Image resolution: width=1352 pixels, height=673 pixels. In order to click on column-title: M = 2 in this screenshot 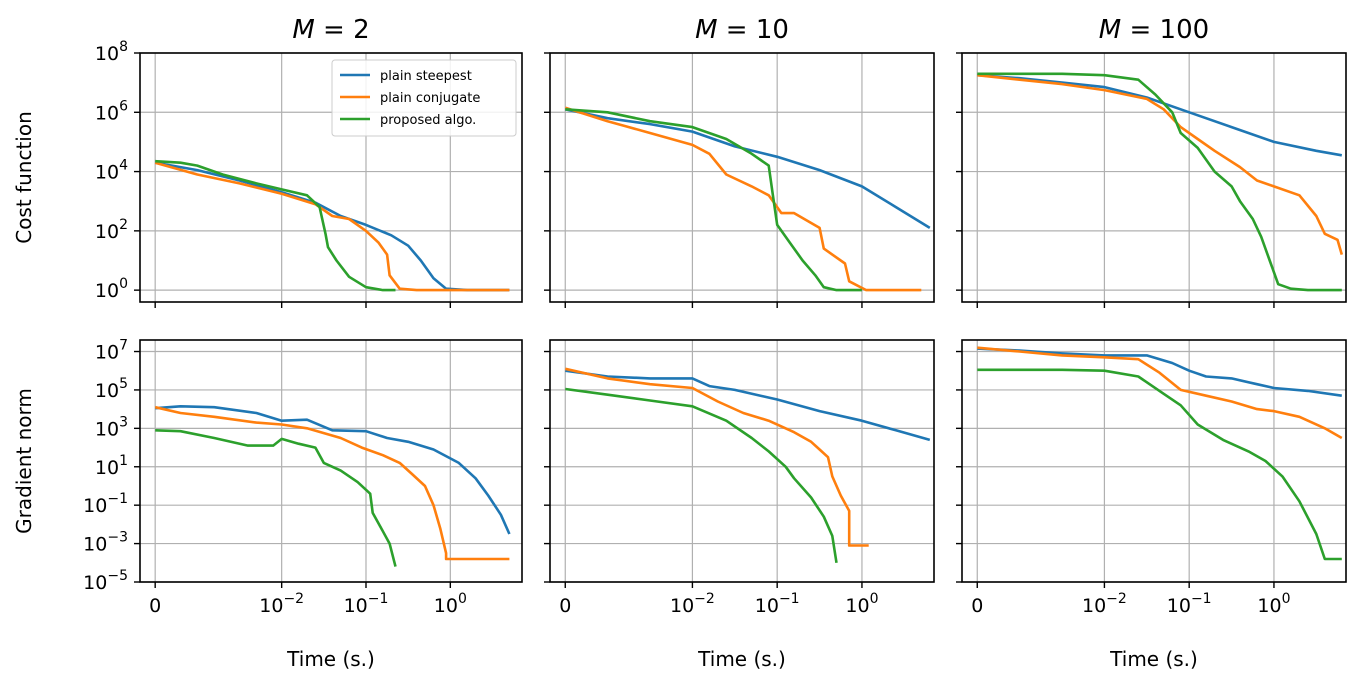, I will do `click(330, 30)`.